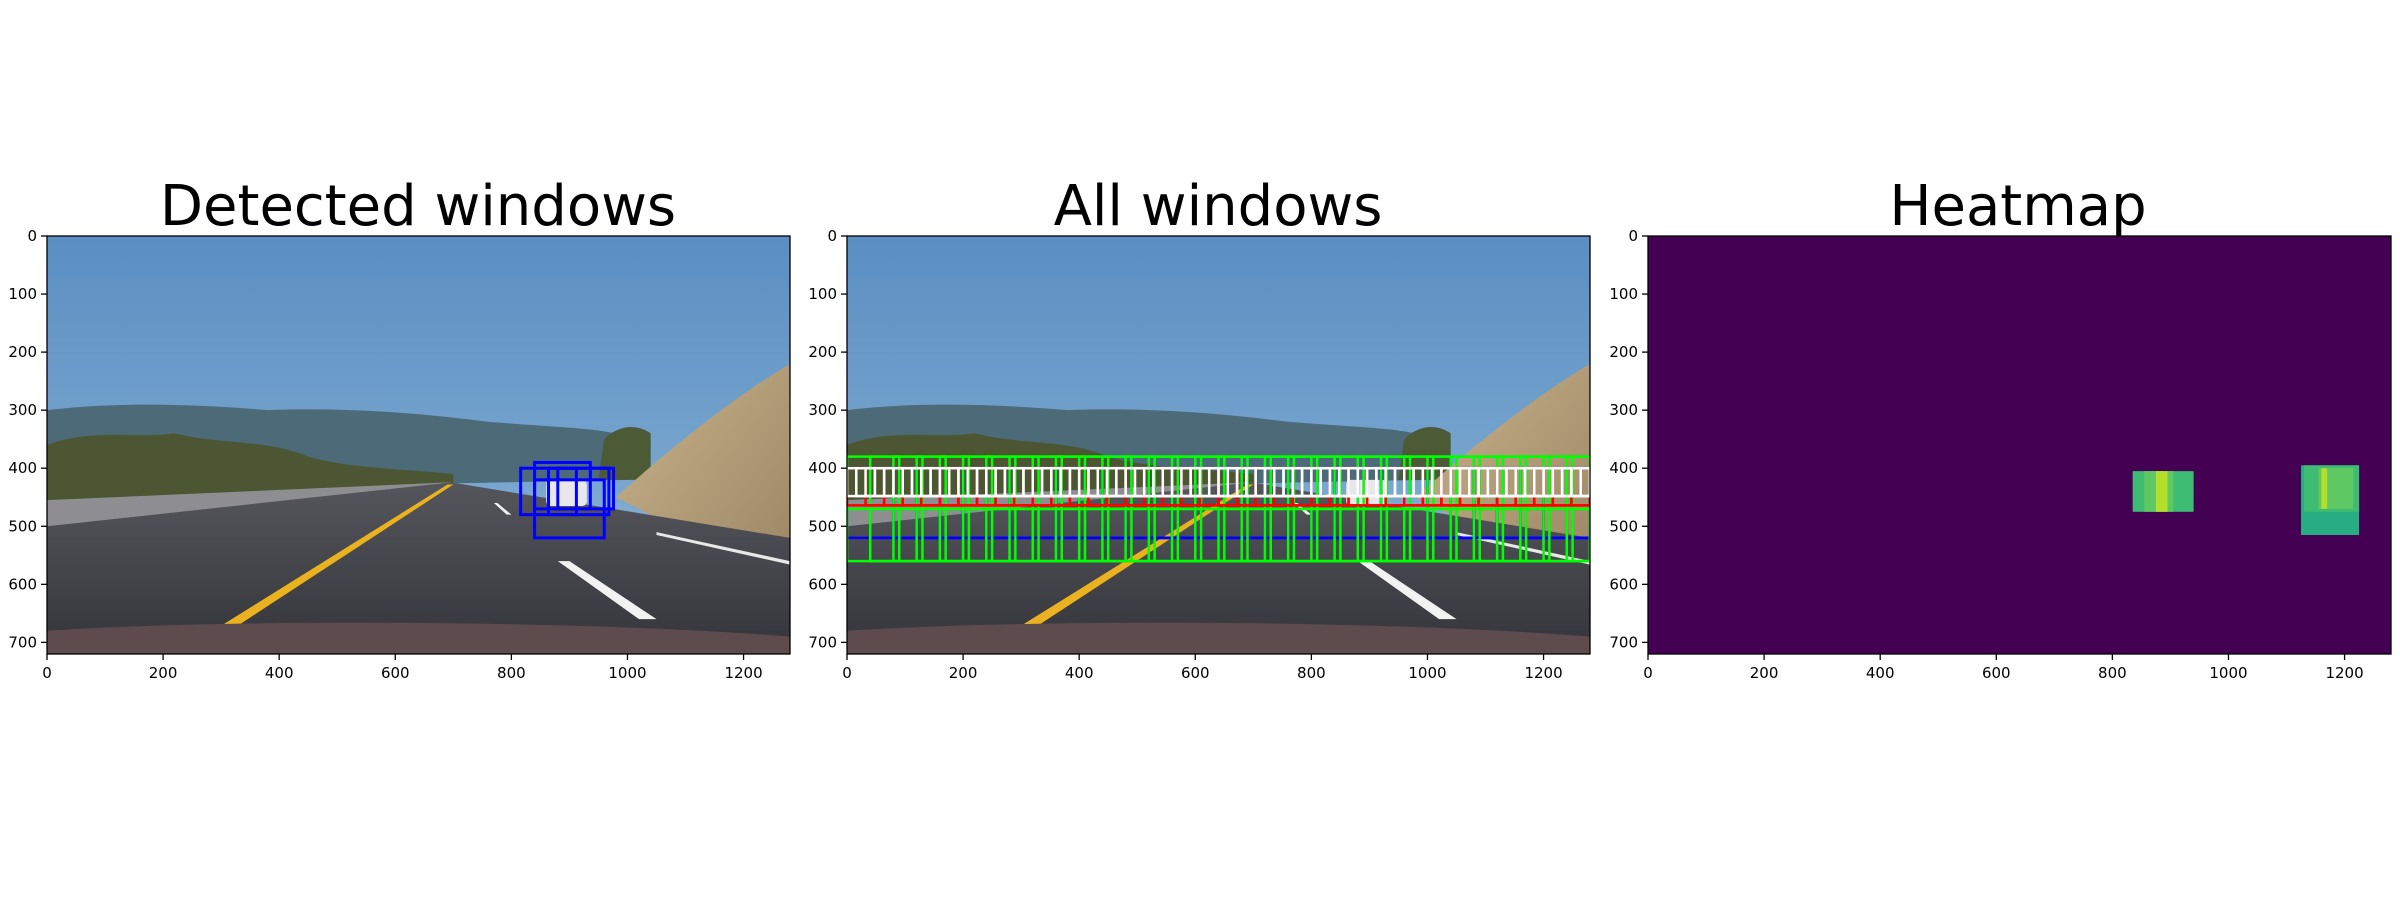 The width and height of the screenshot is (2400, 900). What do you see at coordinates (566, 492) in the screenshot?
I see `white-car` at bounding box center [566, 492].